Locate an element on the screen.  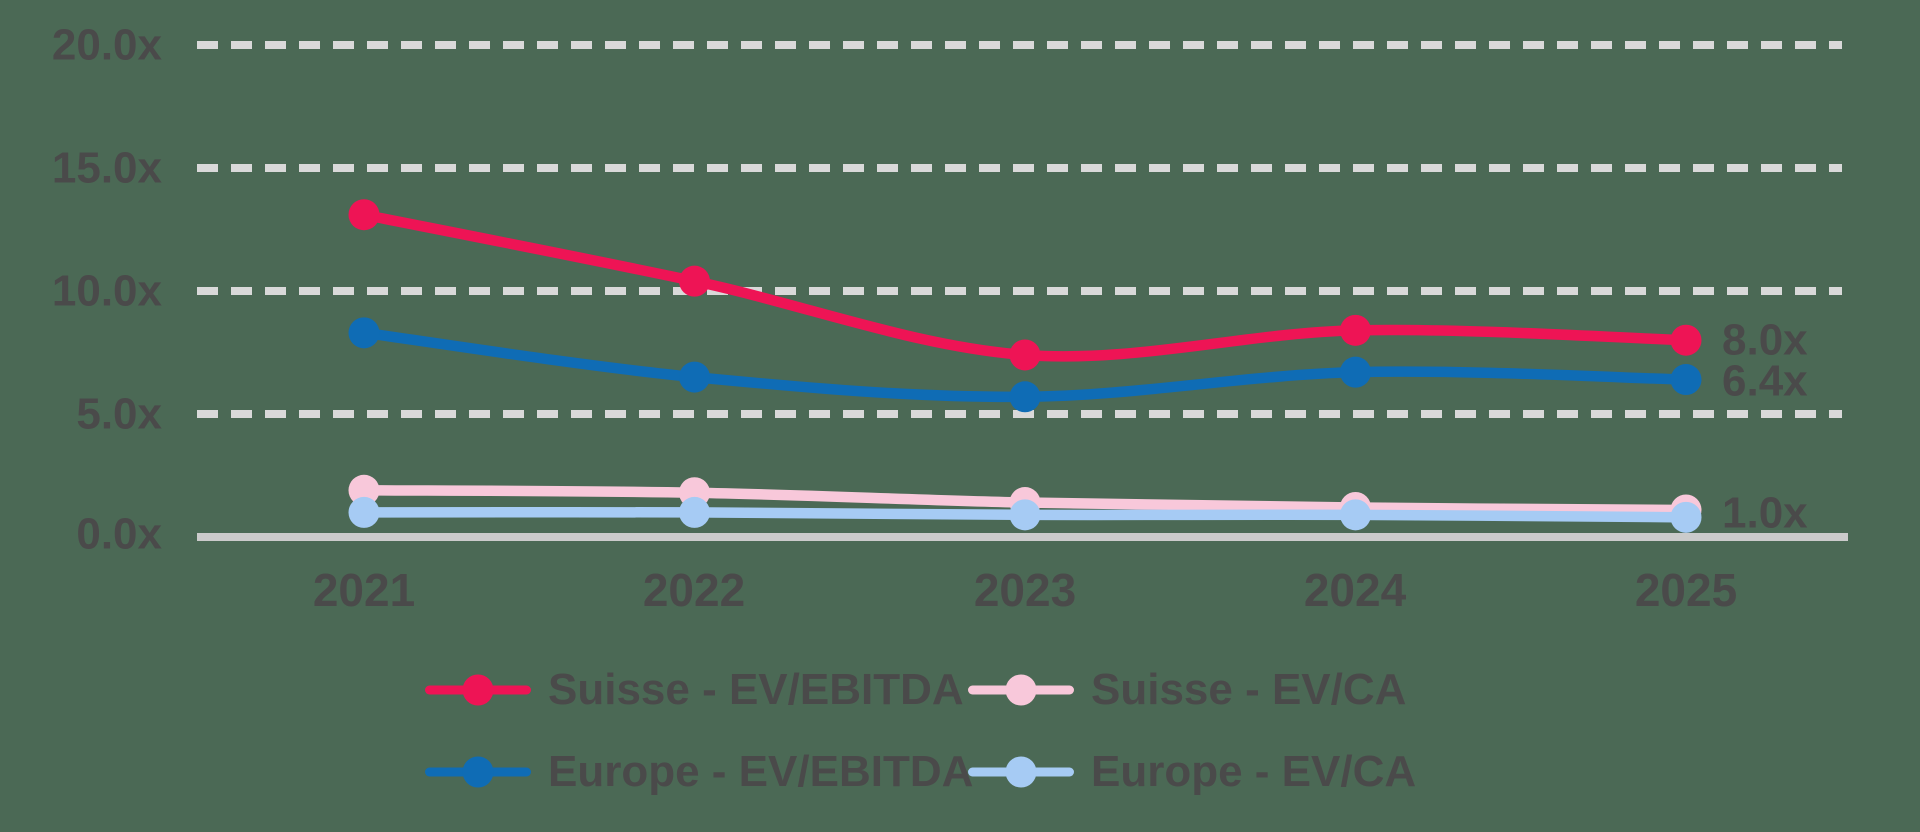
x-axis-tick-label: 2022 is located at coordinates (694, 590).